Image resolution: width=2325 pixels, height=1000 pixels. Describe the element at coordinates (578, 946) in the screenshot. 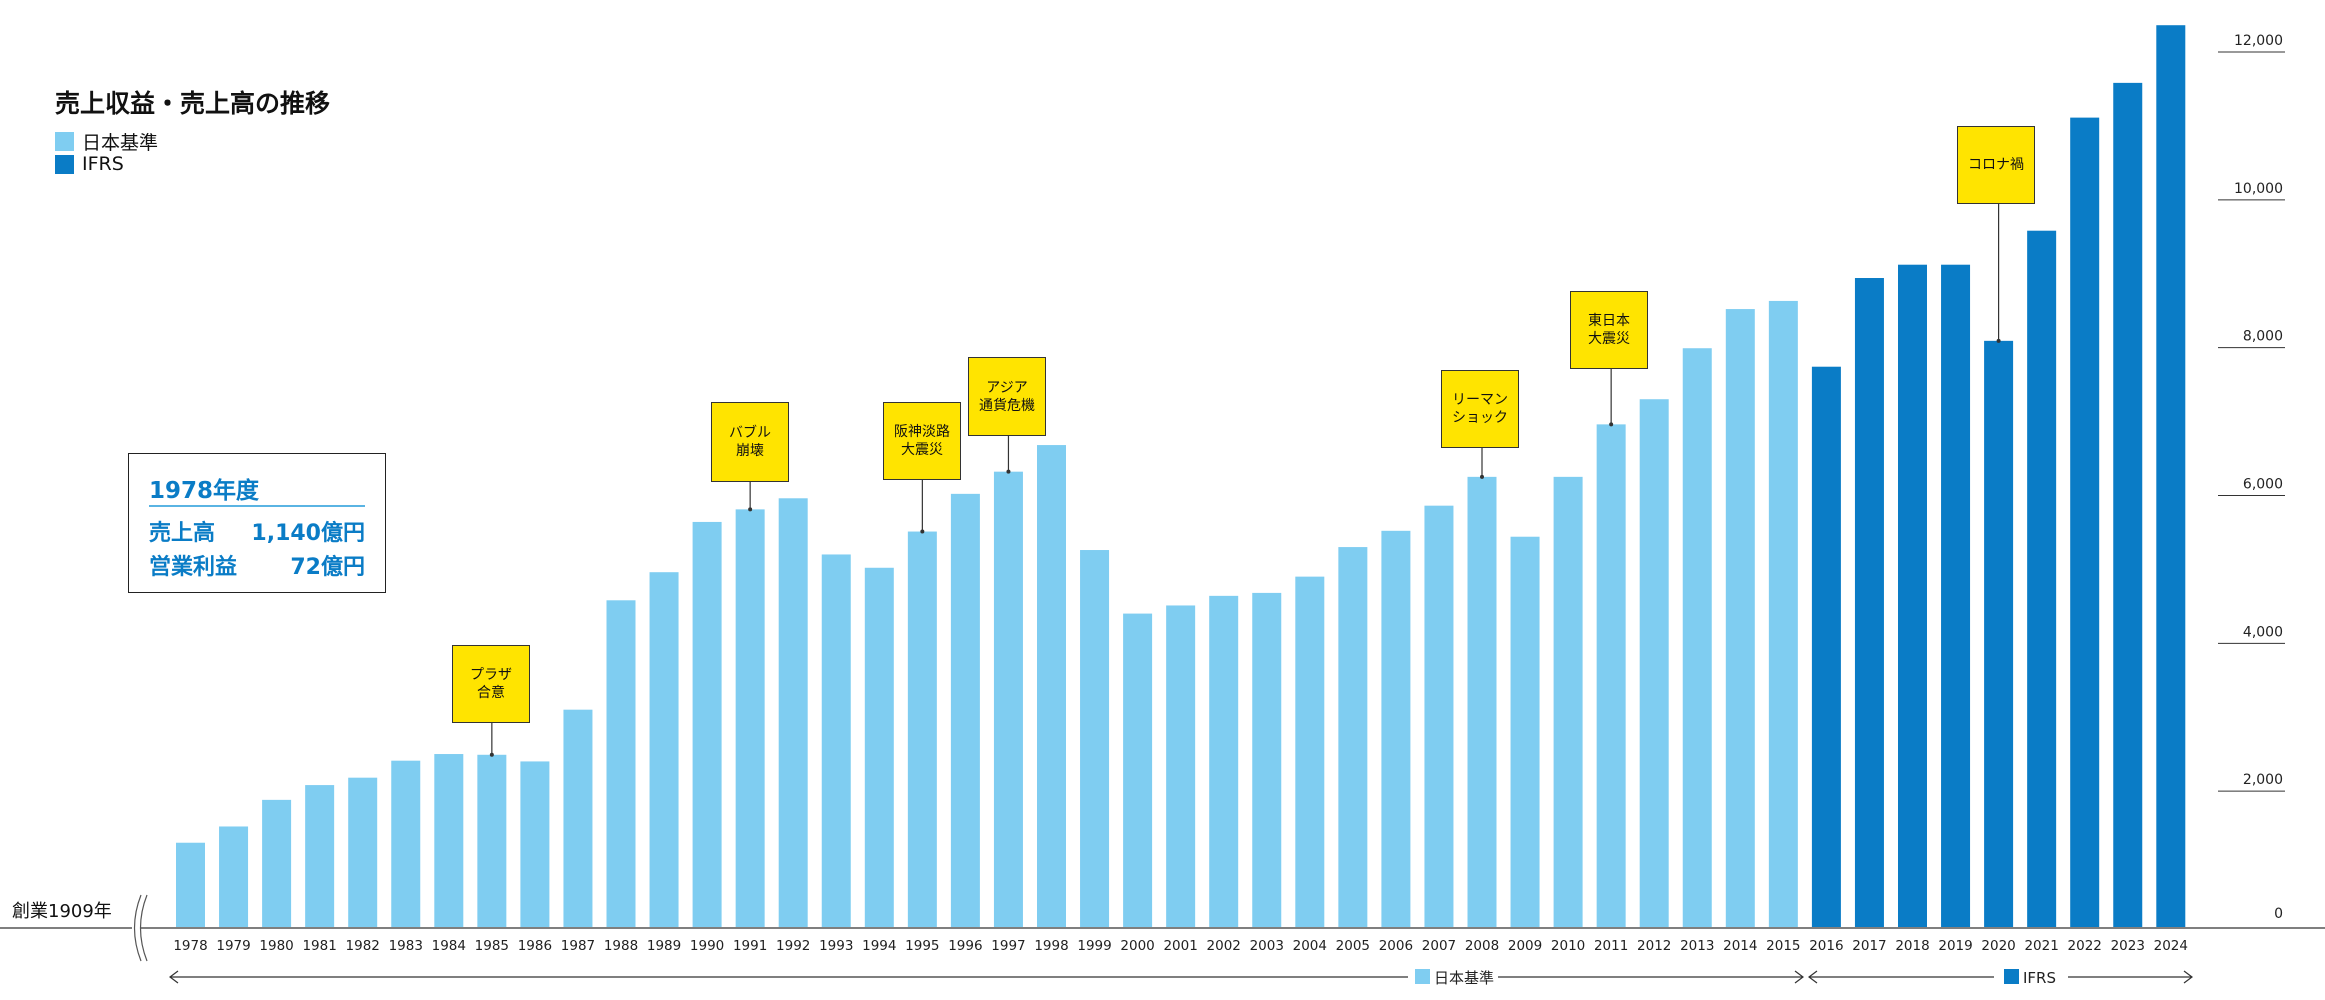

I see `x-tick-label-1987: 1987` at that location.